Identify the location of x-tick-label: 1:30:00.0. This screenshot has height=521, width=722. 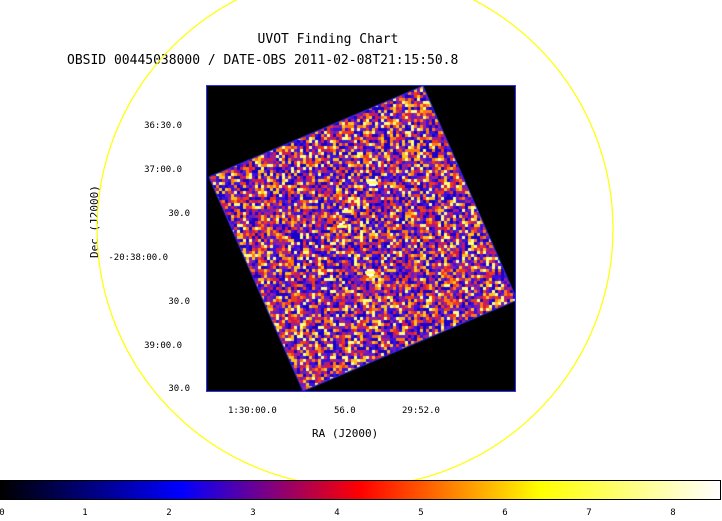
(252, 411).